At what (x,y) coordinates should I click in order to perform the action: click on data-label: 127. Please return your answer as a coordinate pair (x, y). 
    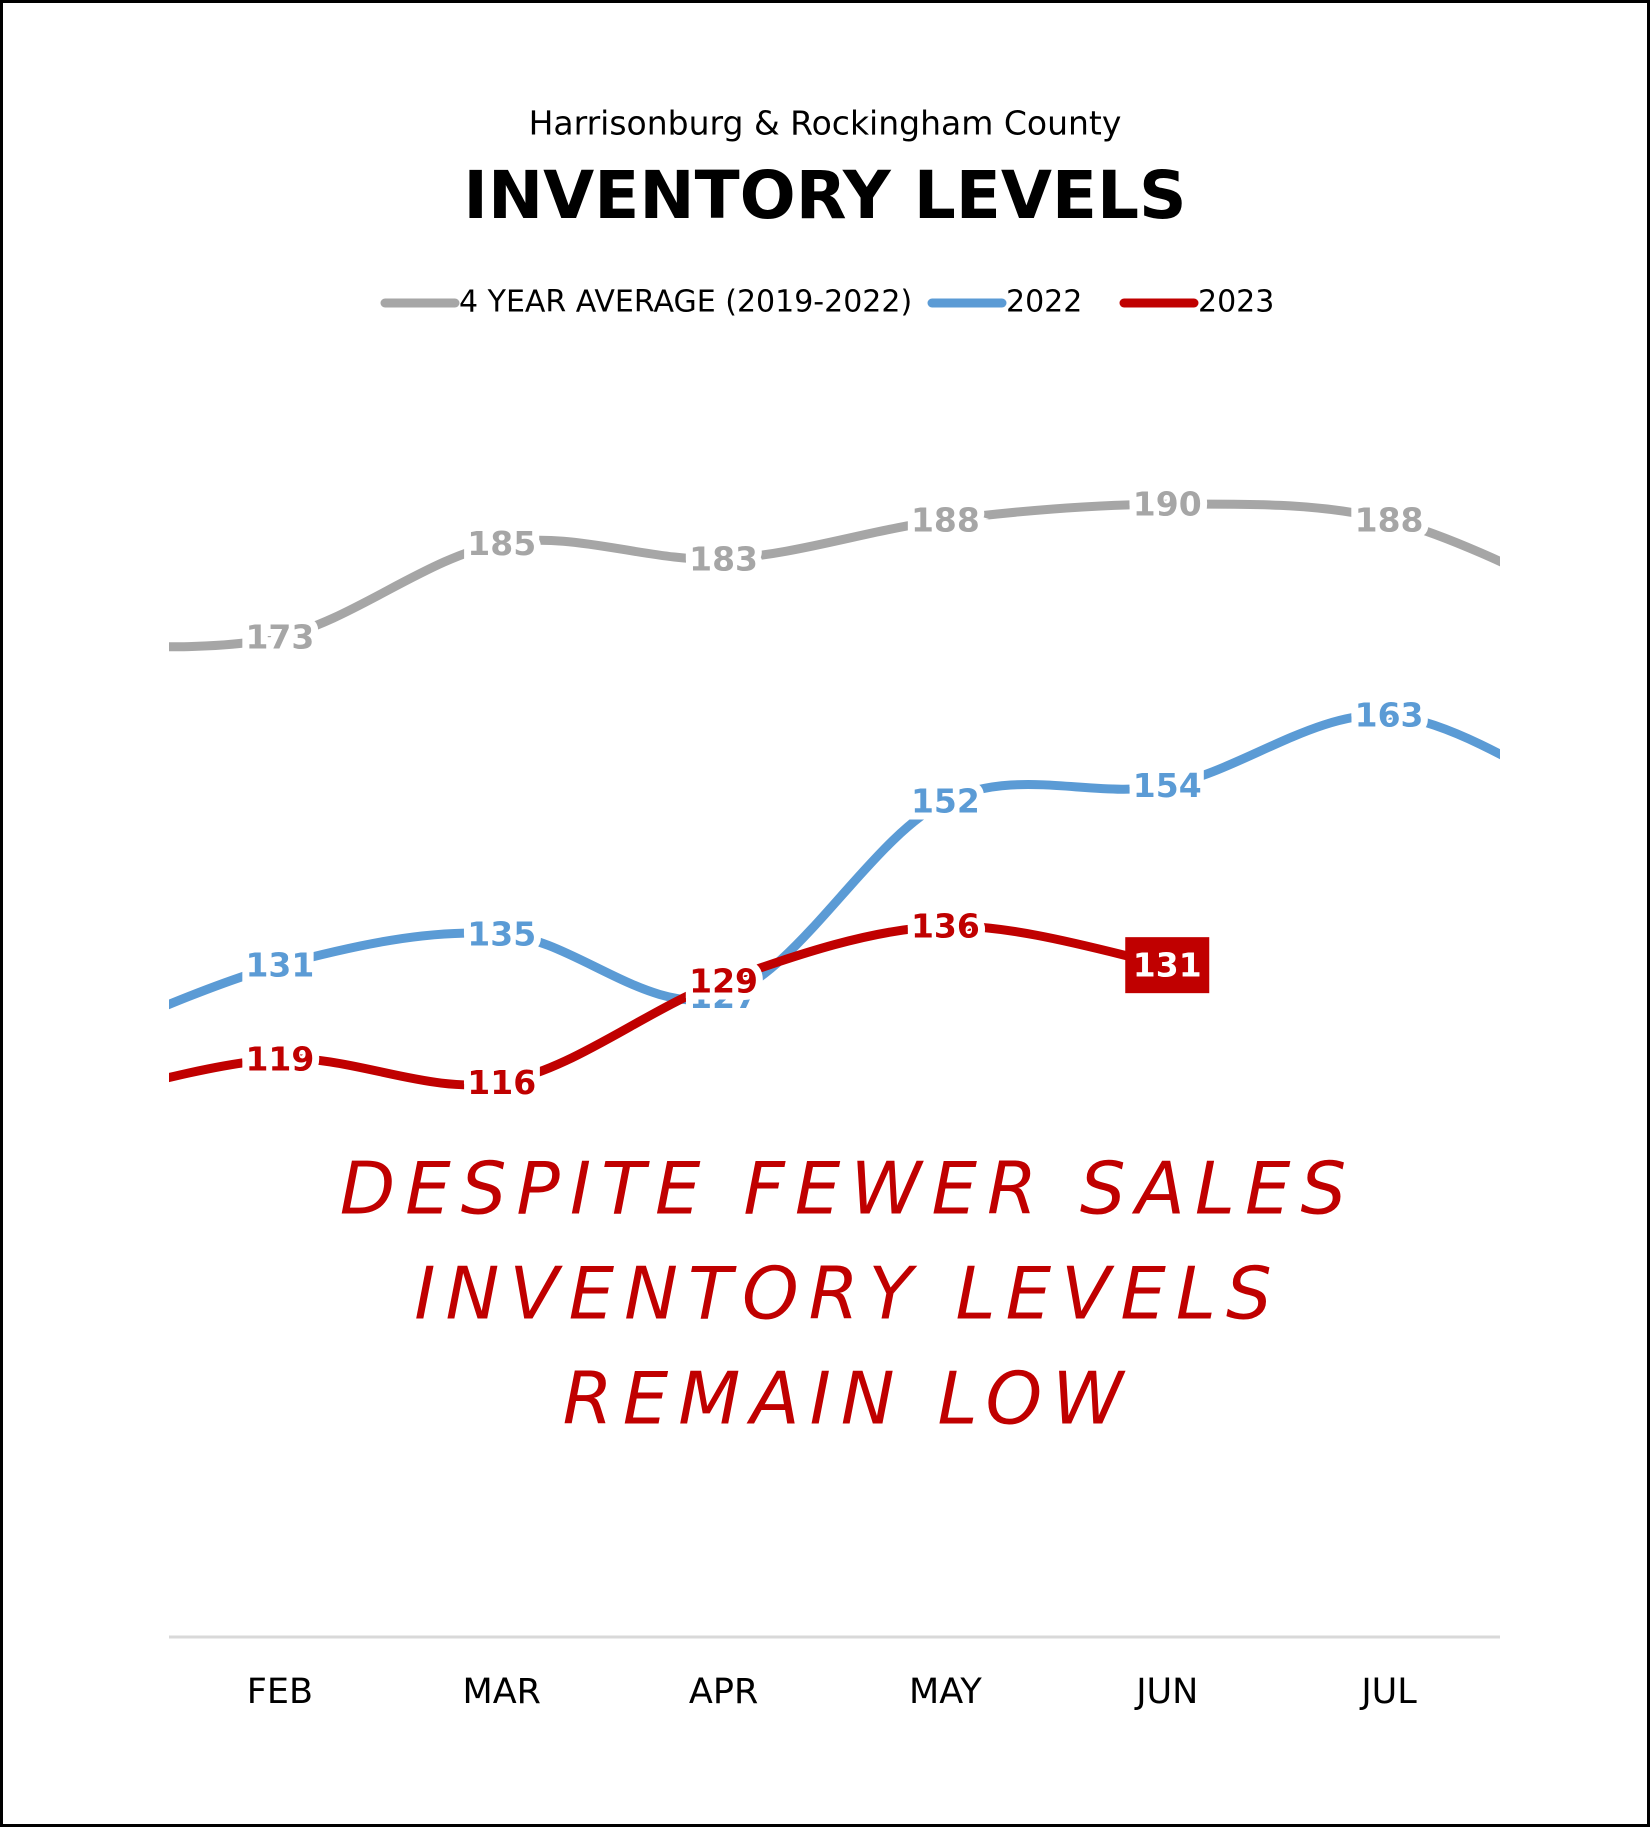
    Looking at the image, I should click on (723, 996).